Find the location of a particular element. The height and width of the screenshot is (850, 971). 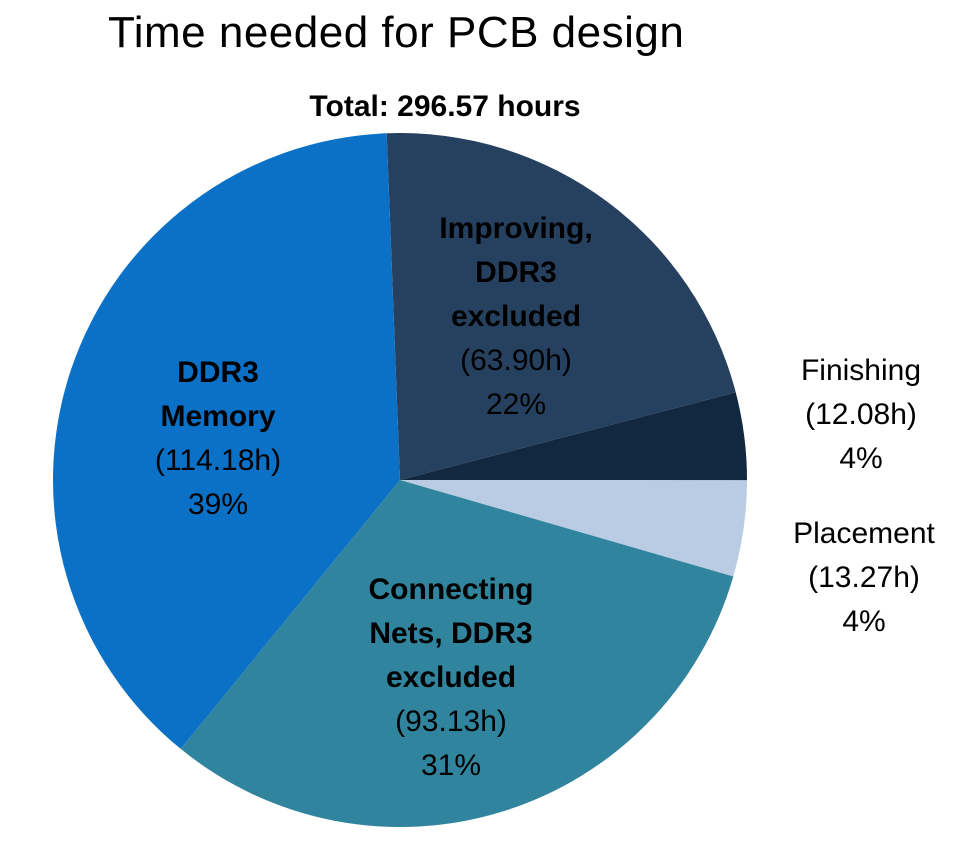

pie-slice-placement is located at coordinates (573, 528).